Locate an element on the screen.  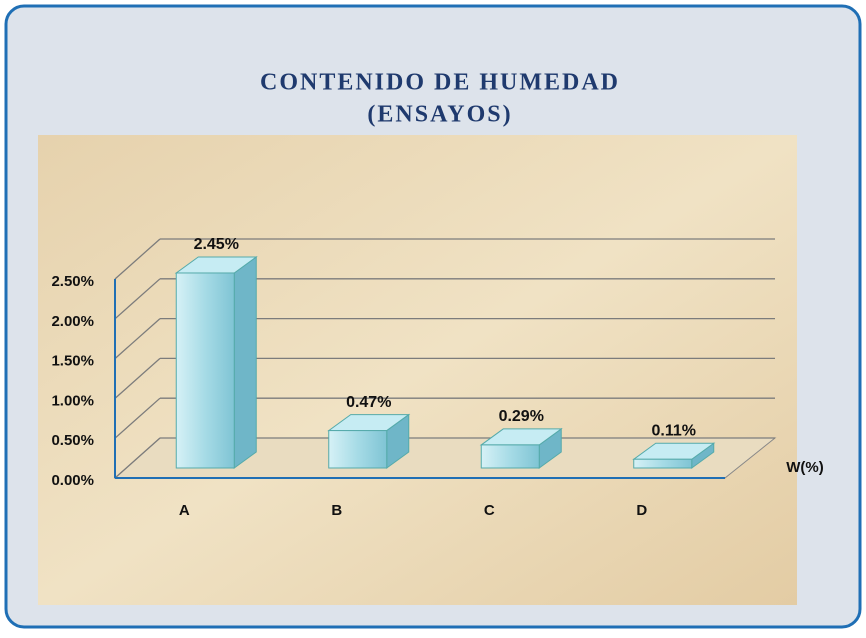
legend-label: W(%) is located at coordinates (805, 467).